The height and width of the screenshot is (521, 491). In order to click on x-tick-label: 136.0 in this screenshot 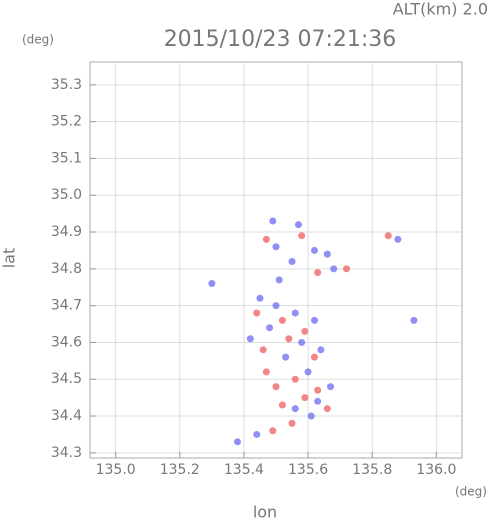, I will do `click(436, 470)`.